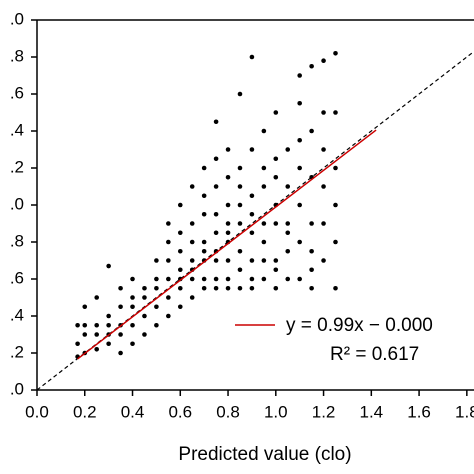  What do you see at coordinates (276, 411) in the screenshot?
I see `x-tick-label: 1.0` at bounding box center [276, 411].